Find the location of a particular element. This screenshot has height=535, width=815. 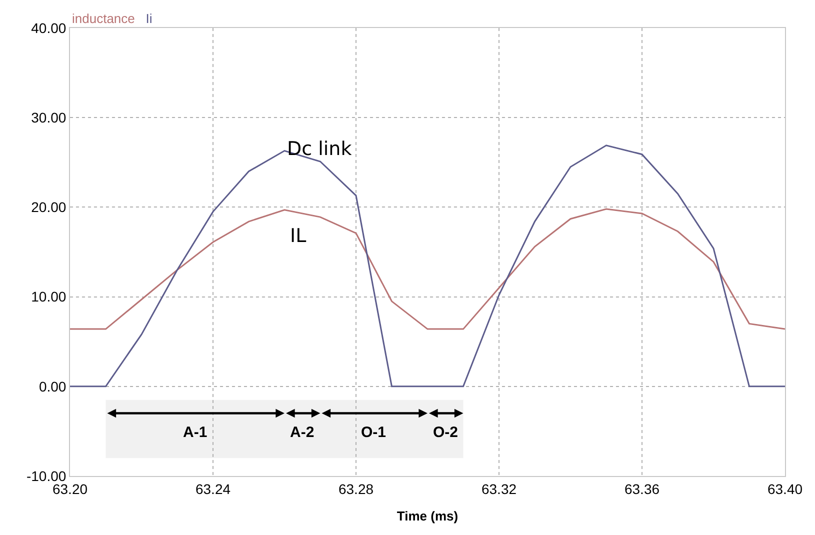

text: inductance is located at coordinates (103, 18).